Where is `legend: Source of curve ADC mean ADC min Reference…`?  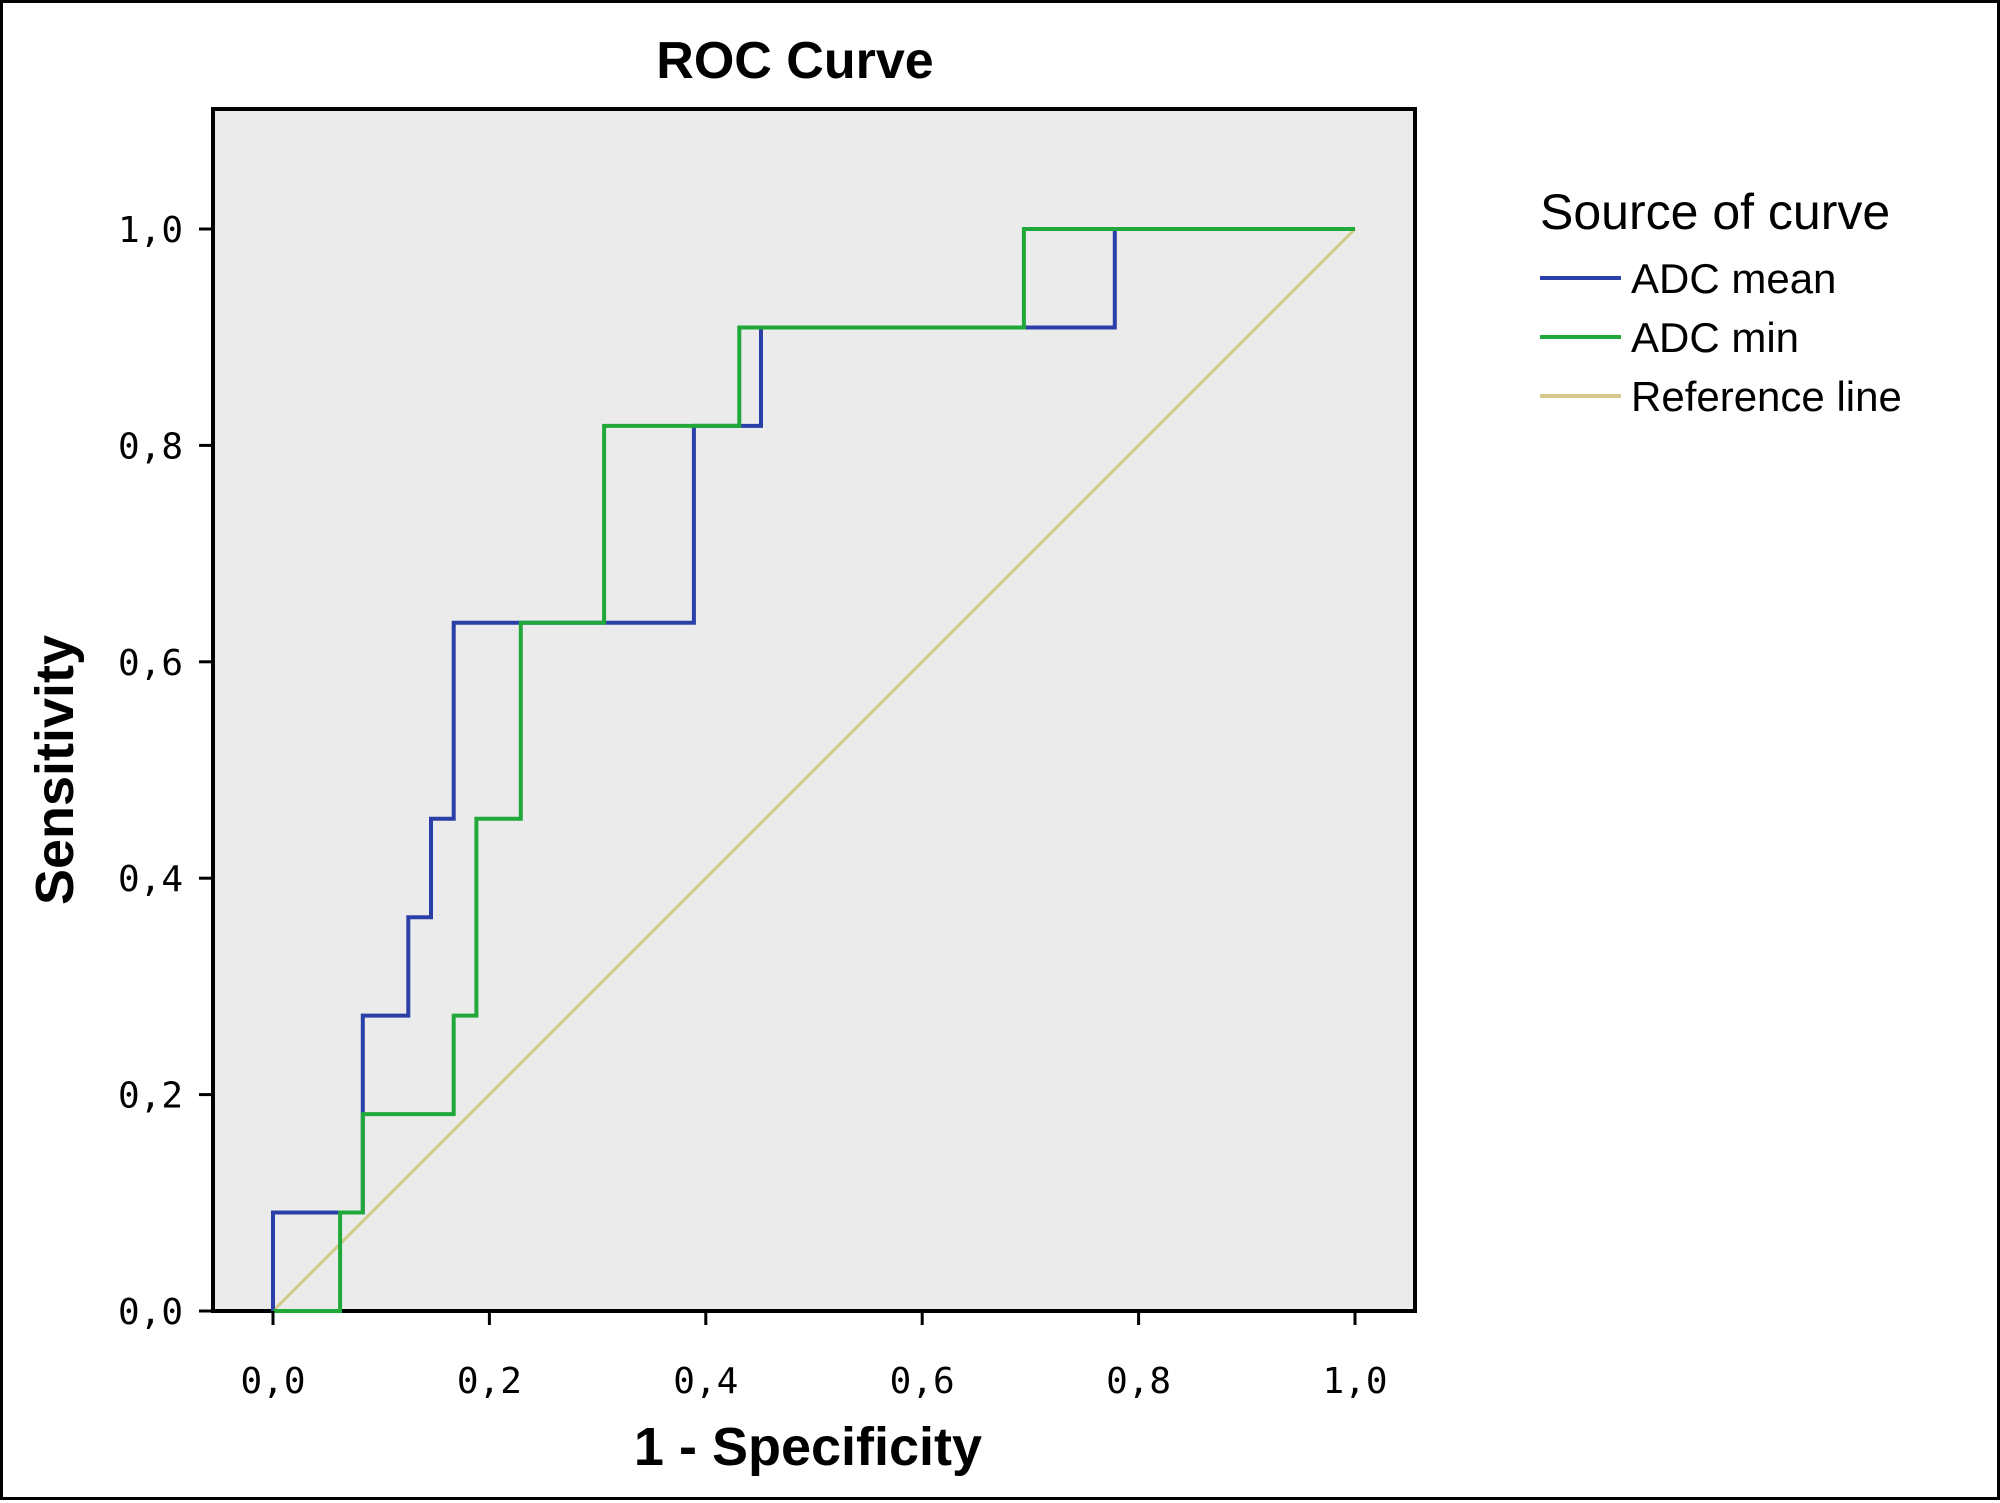 legend: Source of curve ADC mean ADC min Reference… is located at coordinates (1721, 302).